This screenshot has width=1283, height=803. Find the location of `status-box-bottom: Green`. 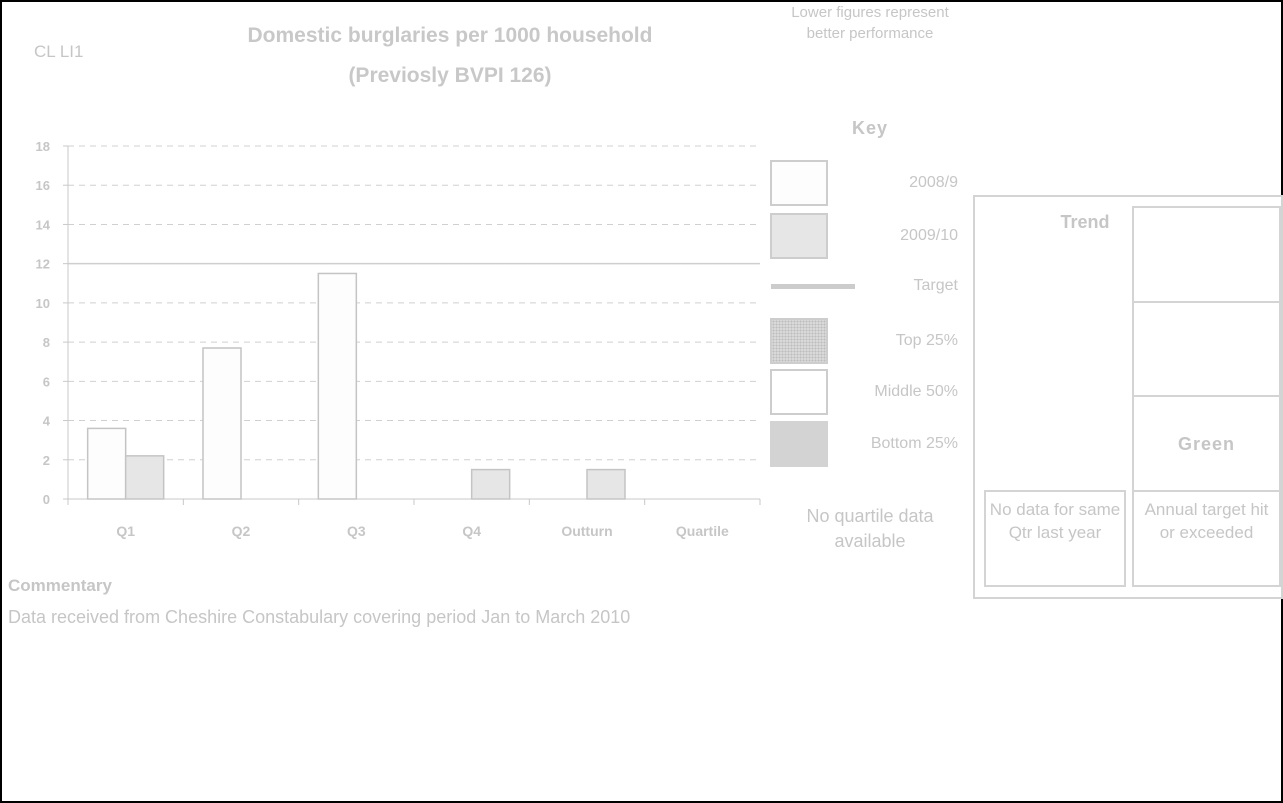

status-box-bottom: Green is located at coordinates (1206, 443).